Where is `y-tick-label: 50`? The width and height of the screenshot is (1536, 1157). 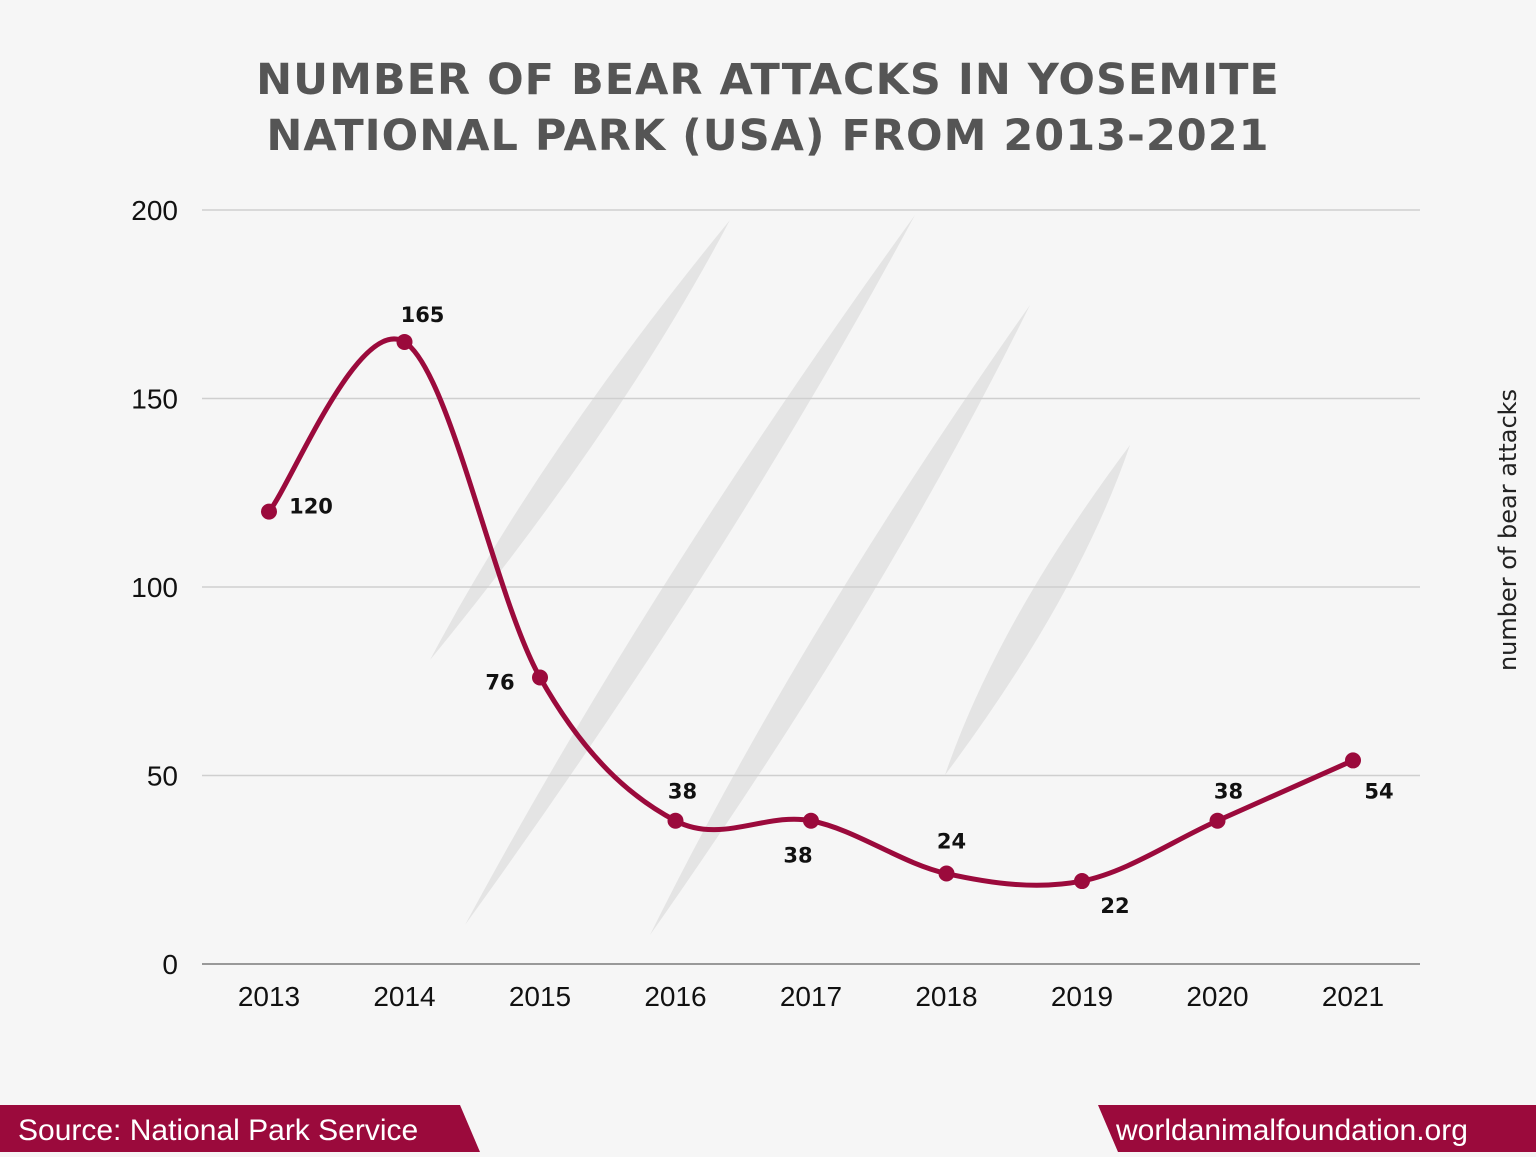 y-tick-label: 50 is located at coordinates (162, 776).